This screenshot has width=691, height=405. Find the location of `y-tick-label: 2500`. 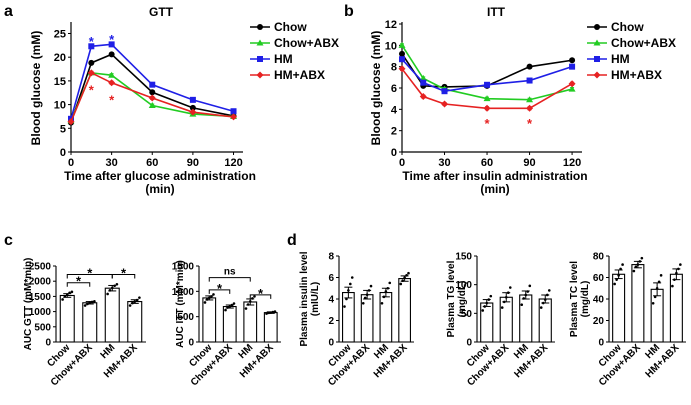

y-tick-label: 2500 is located at coordinates (40, 267).